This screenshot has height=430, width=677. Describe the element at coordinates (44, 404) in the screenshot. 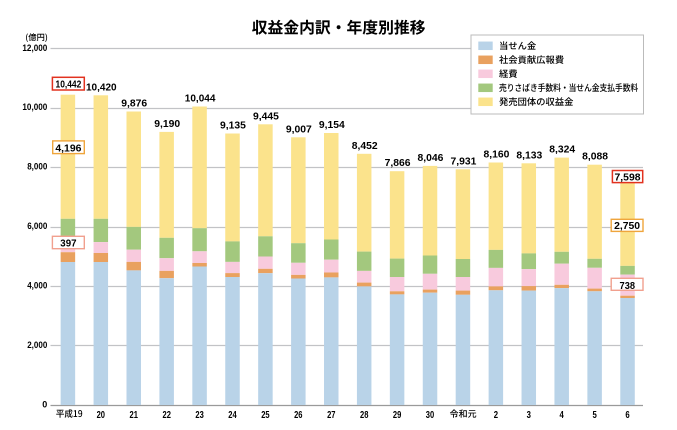

I see `svg-text: 0` at that location.